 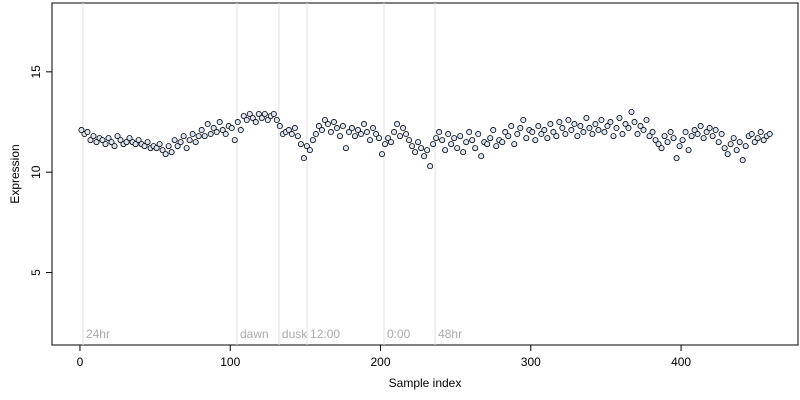 What do you see at coordinates (450, 334) in the screenshot?
I see `annotation-label: 48hr` at bounding box center [450, 334].